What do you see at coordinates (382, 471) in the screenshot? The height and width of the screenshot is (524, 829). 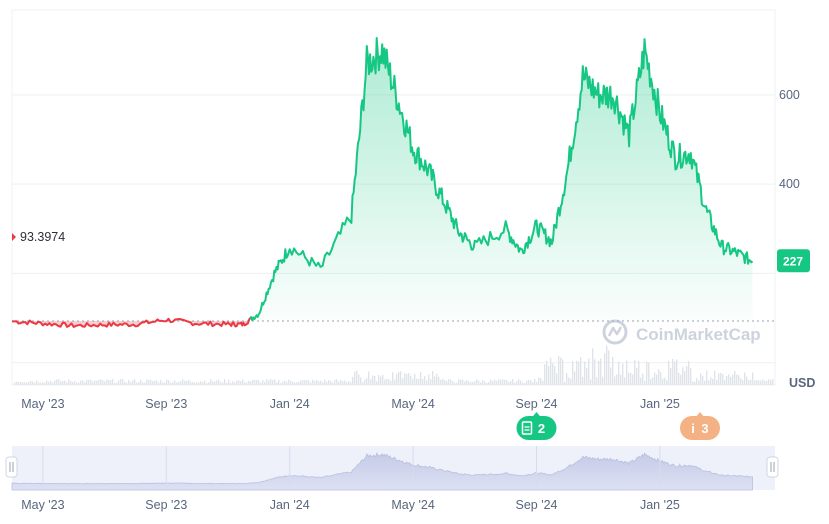 I see `navigator-series` at bounding box center [382, 471].